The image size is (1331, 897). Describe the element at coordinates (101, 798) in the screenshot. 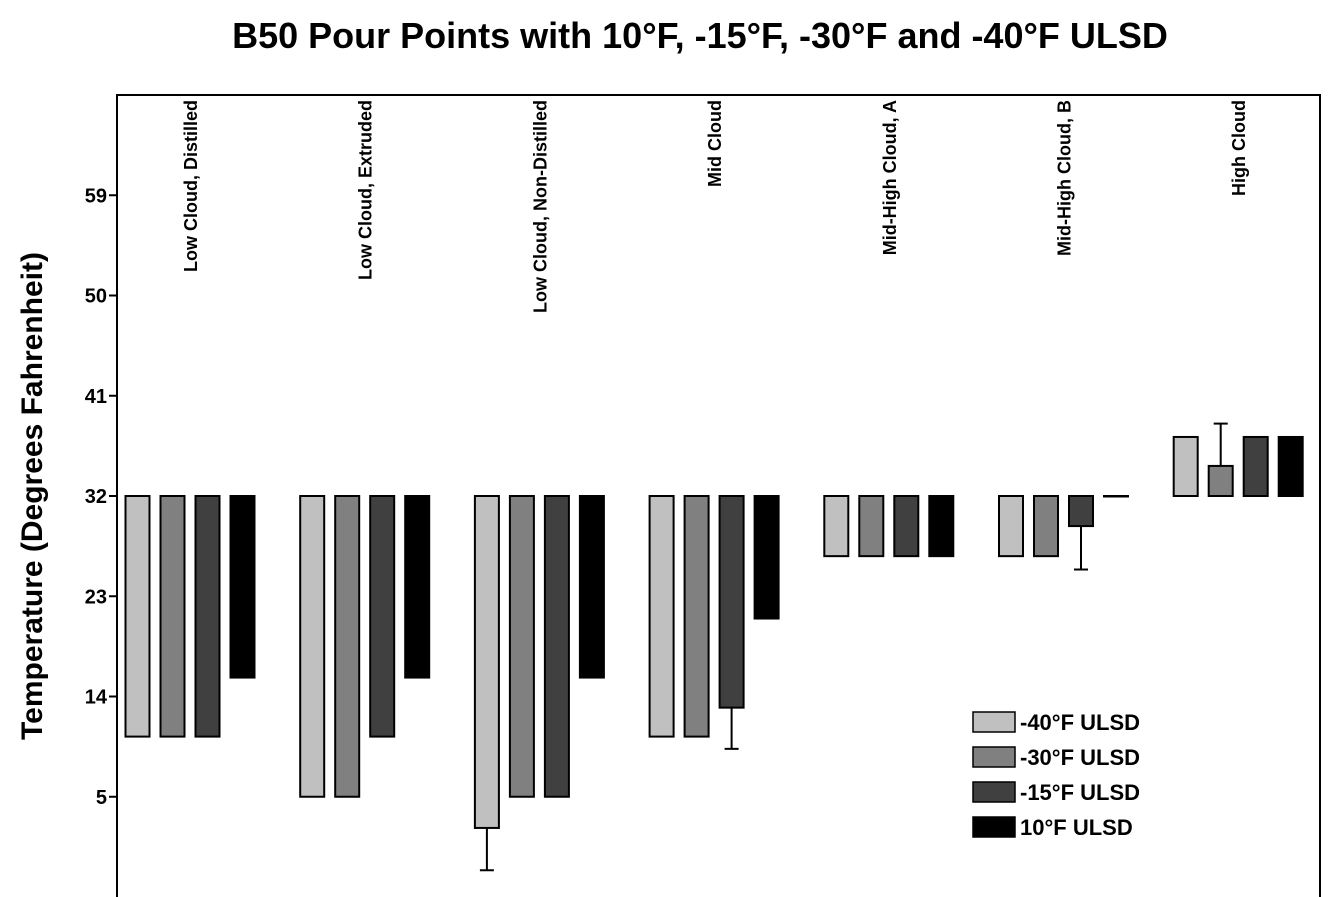

I see `y-tick-label: 5` at that location.